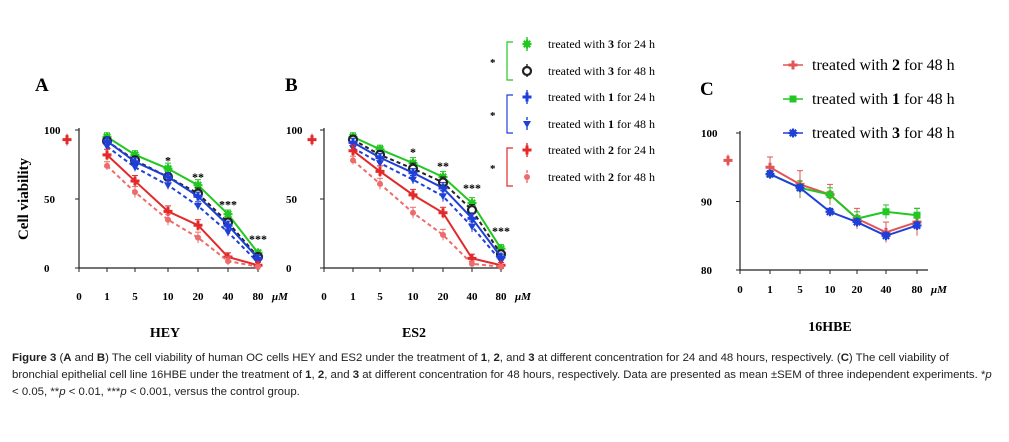 Image resolution: width=1009 pixels, height=442 pixels. What do you see at coordinates (601, 44) in the screenshot?
I see `legend-item-label: treated with 3 for 24 h` at bounding box center [601, 44].